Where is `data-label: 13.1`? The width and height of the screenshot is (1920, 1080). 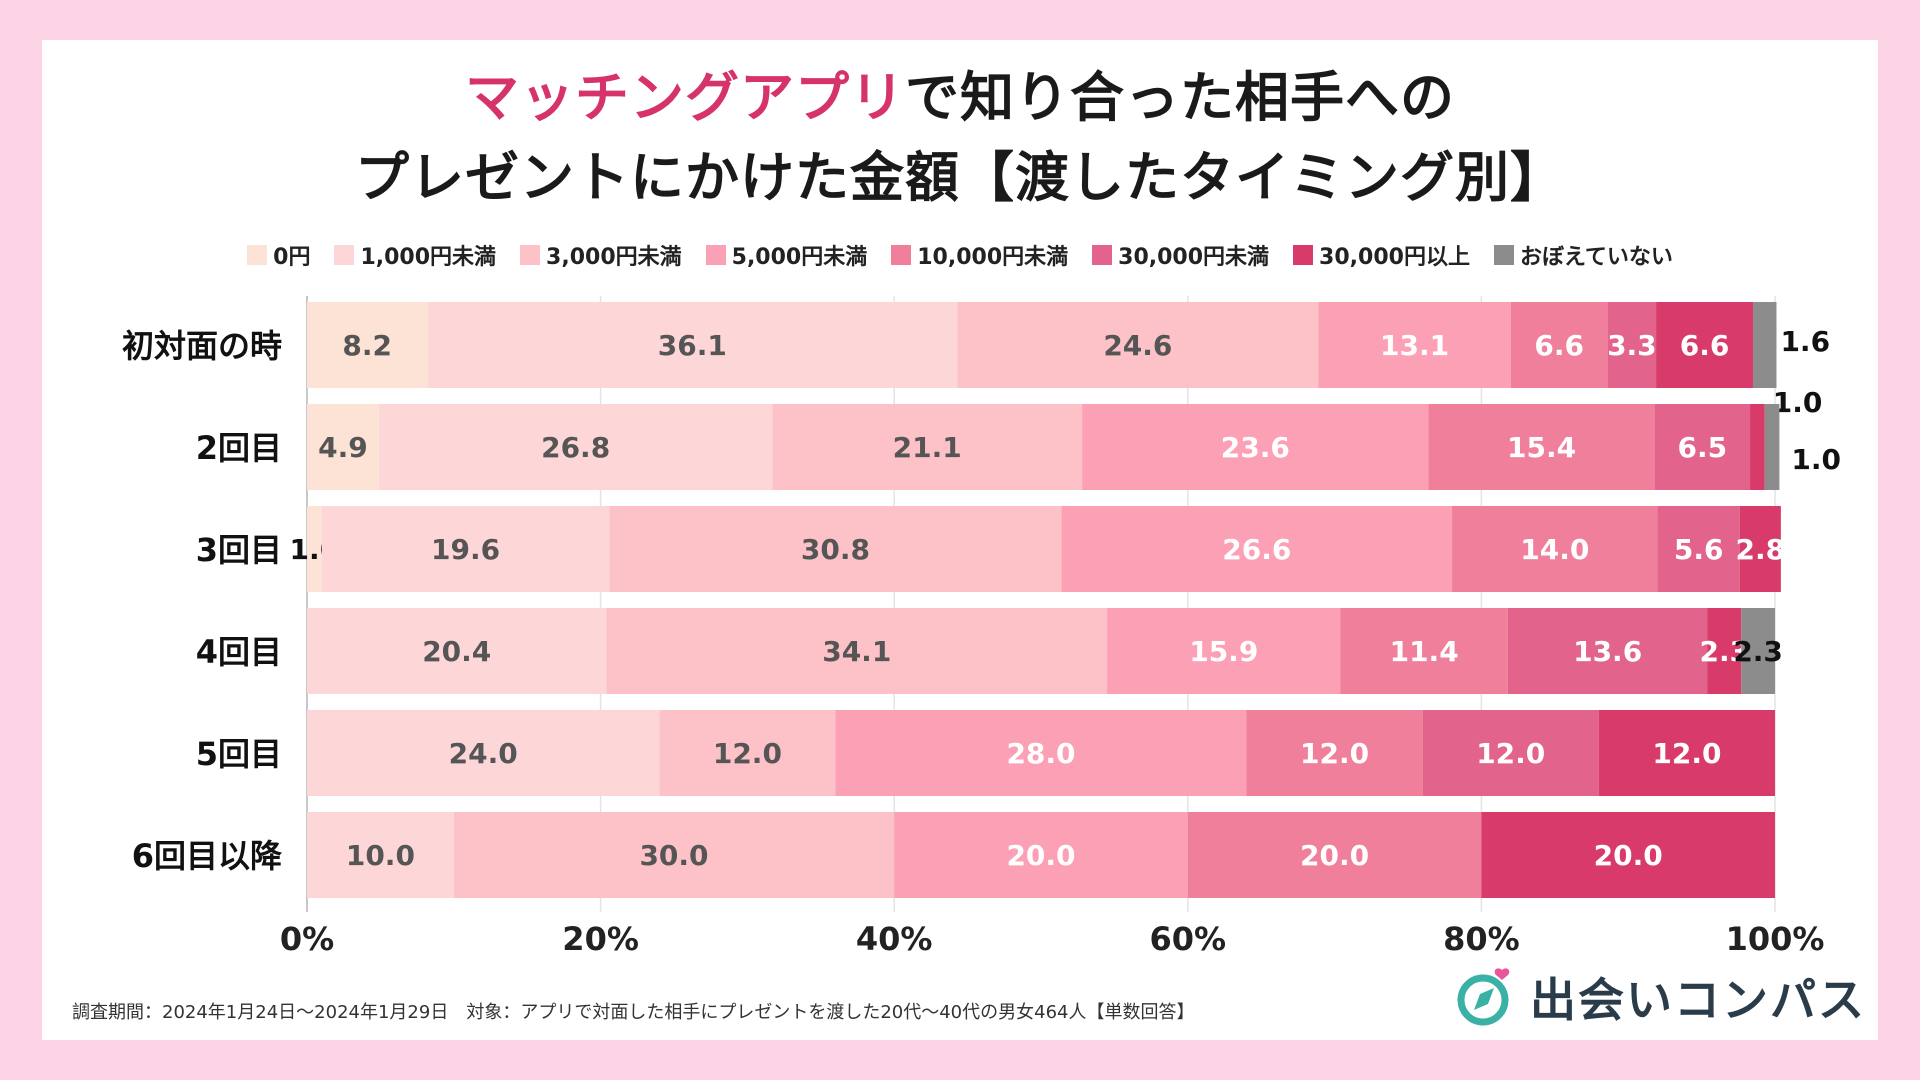
data-label: 13.1 is located at coordinates (1414, 345).